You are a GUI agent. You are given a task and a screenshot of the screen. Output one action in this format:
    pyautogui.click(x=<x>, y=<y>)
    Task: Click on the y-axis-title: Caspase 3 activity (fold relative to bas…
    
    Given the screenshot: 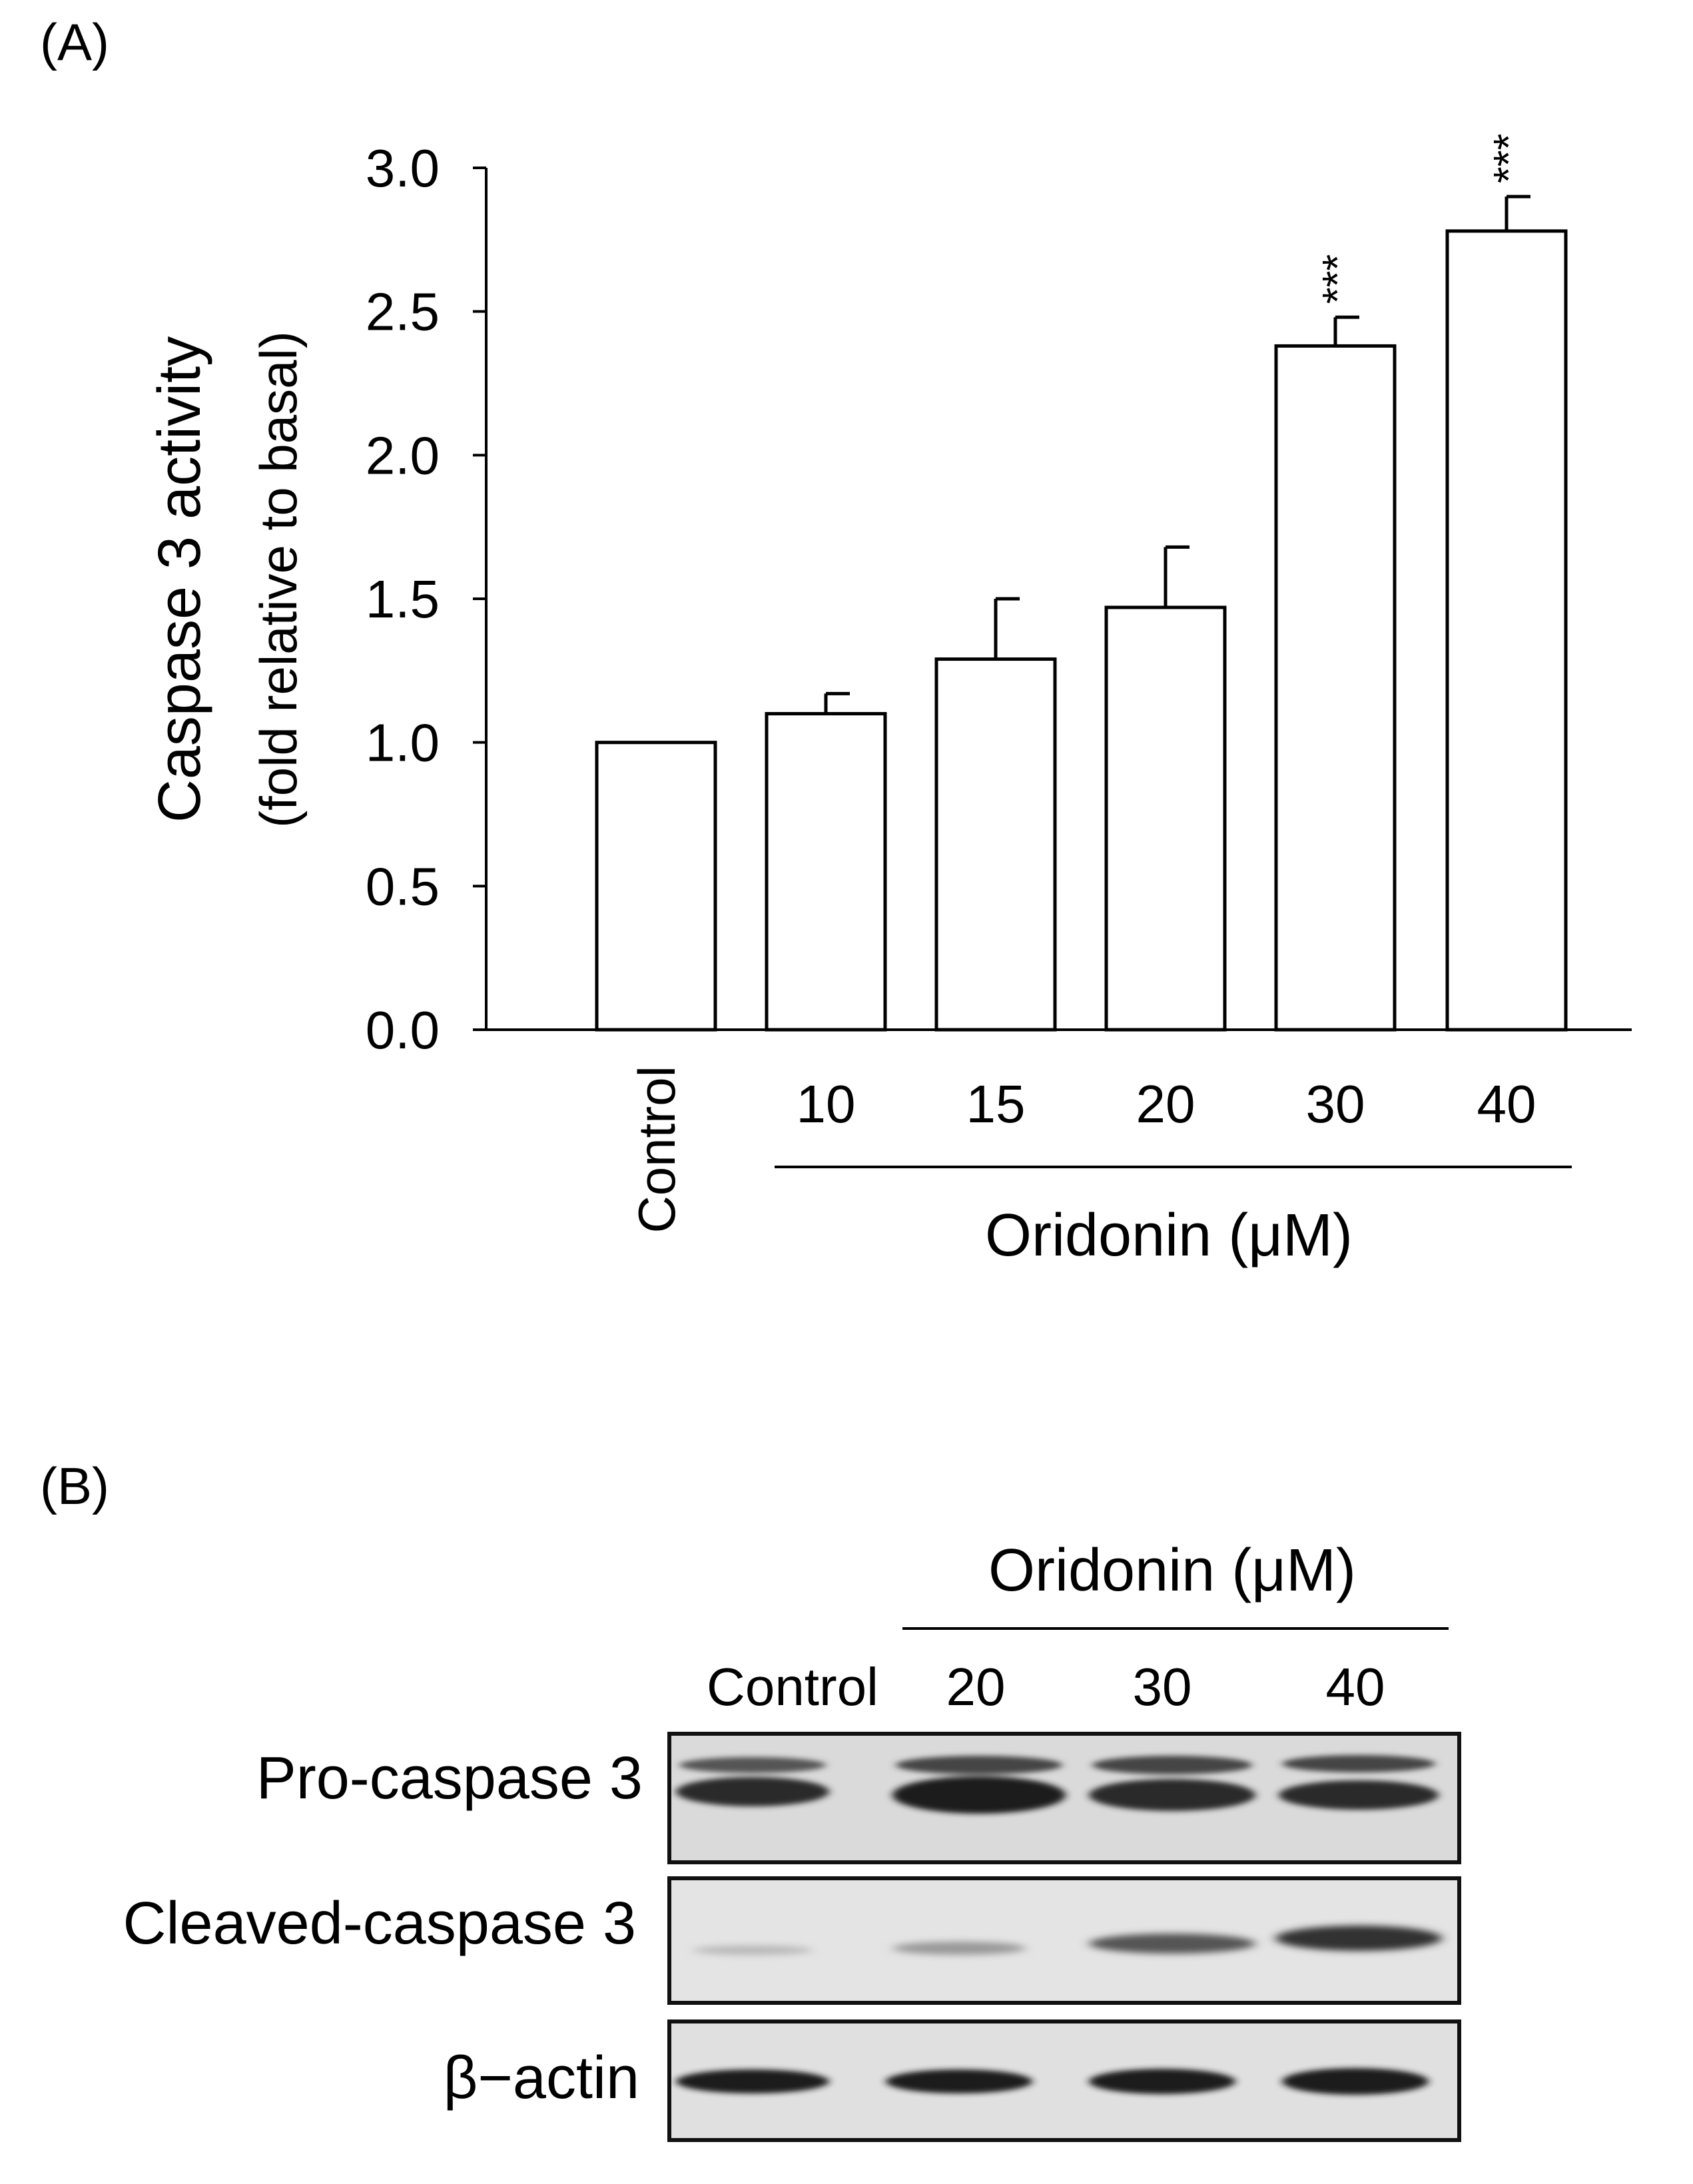 What is the action you would take?
    pyautogui.click(x=227, y=579)
    